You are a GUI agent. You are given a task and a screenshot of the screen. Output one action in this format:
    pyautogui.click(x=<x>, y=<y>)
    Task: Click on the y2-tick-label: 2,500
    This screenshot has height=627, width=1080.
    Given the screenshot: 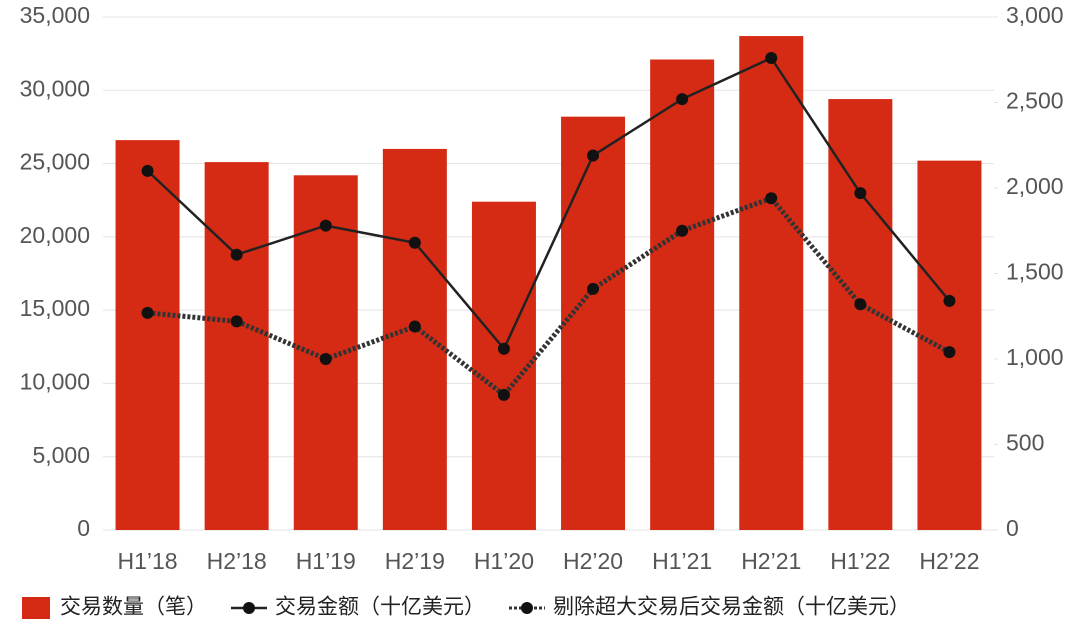 What is the action you would take?
    pyautogui.click(x=1035, y=101)
    